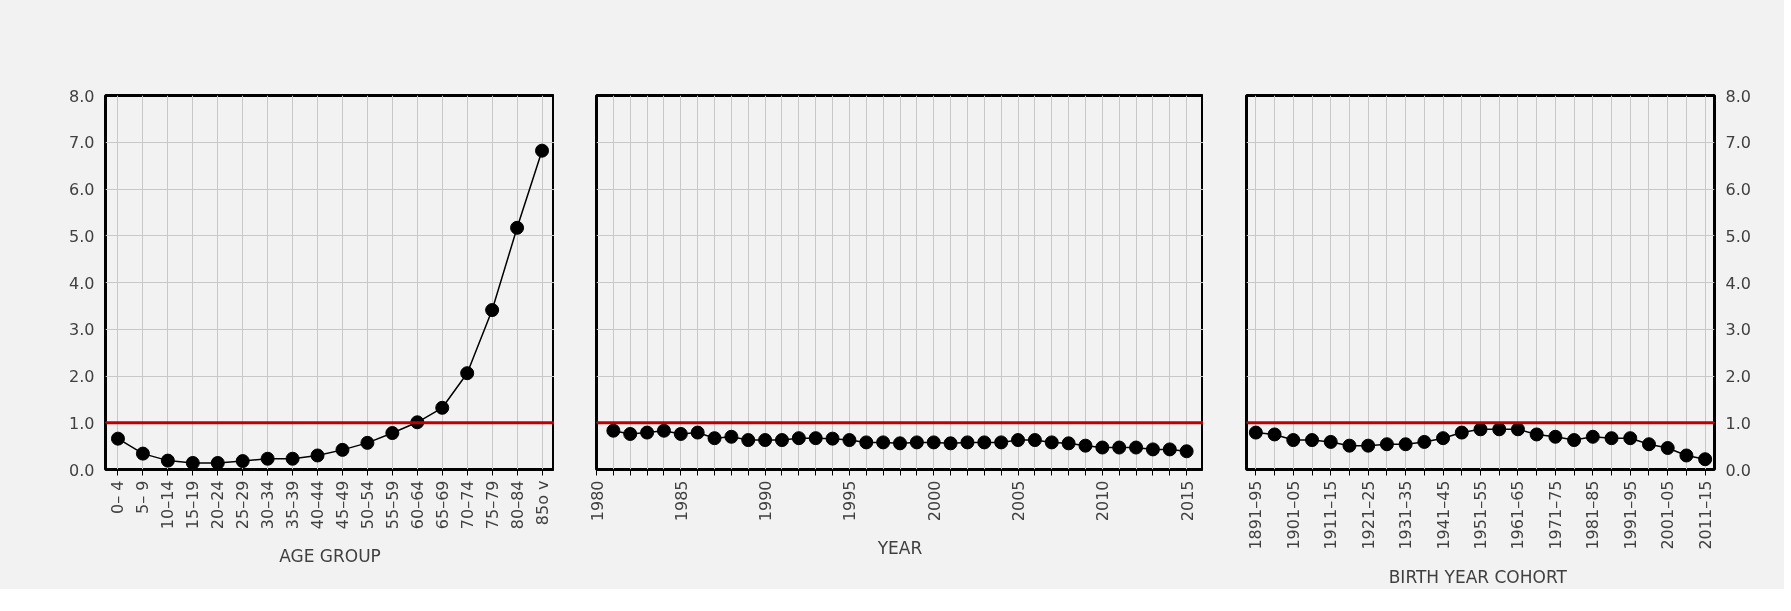  What do you see at coordinates (899, 548) in the screenshot?
I see `x-axis-title: YEAR` at bounding box center [899, 548].